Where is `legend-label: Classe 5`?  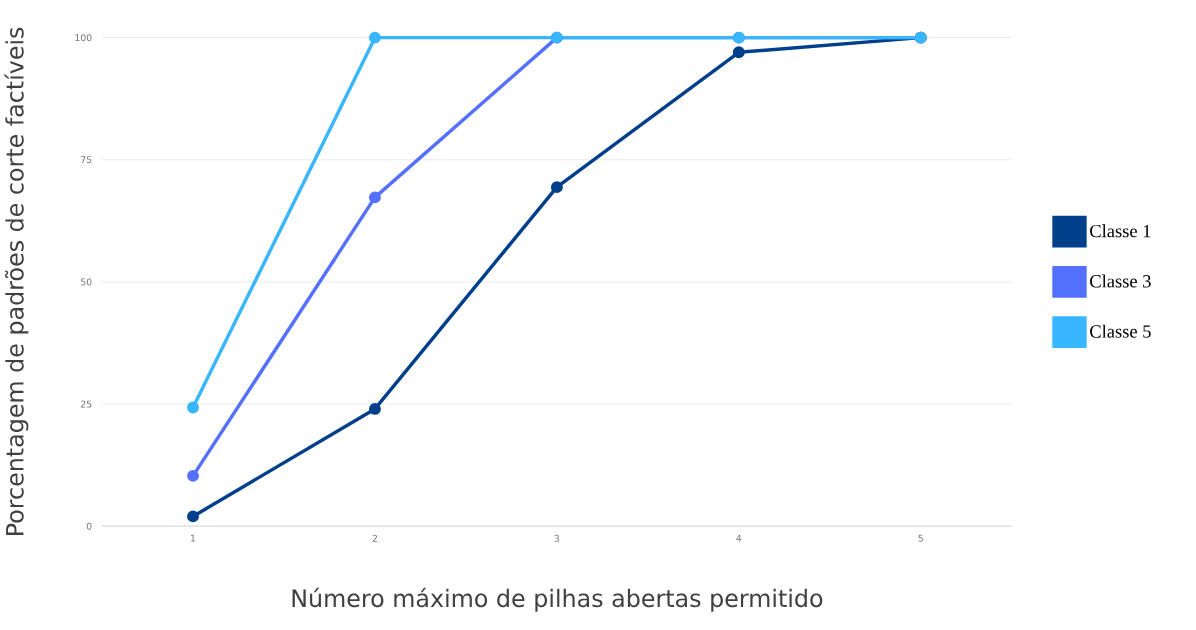
legend-label: Classe 5 is located at coordinates (1120, 331).